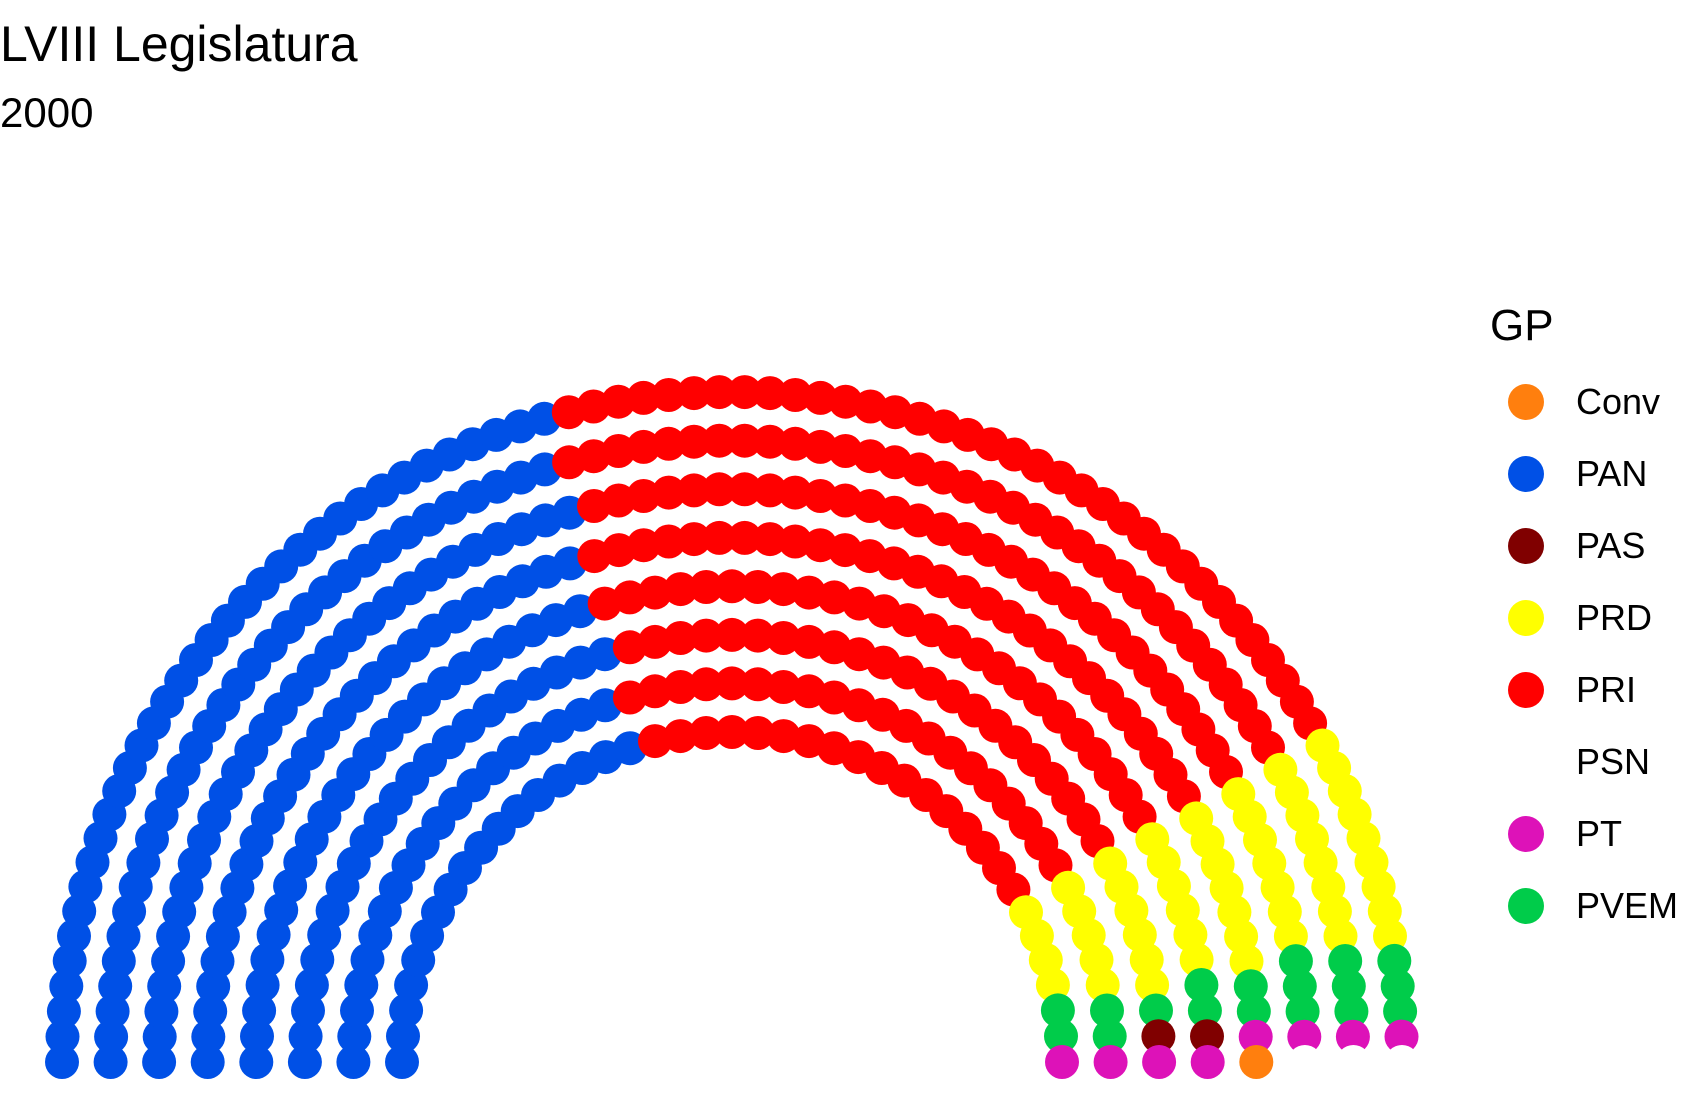 This screenshot has height=1109, width=1699. Describe the element at coordinates (179, 44) in the screenshot. I see `chart-title: LVIII Legislatura` at that location.